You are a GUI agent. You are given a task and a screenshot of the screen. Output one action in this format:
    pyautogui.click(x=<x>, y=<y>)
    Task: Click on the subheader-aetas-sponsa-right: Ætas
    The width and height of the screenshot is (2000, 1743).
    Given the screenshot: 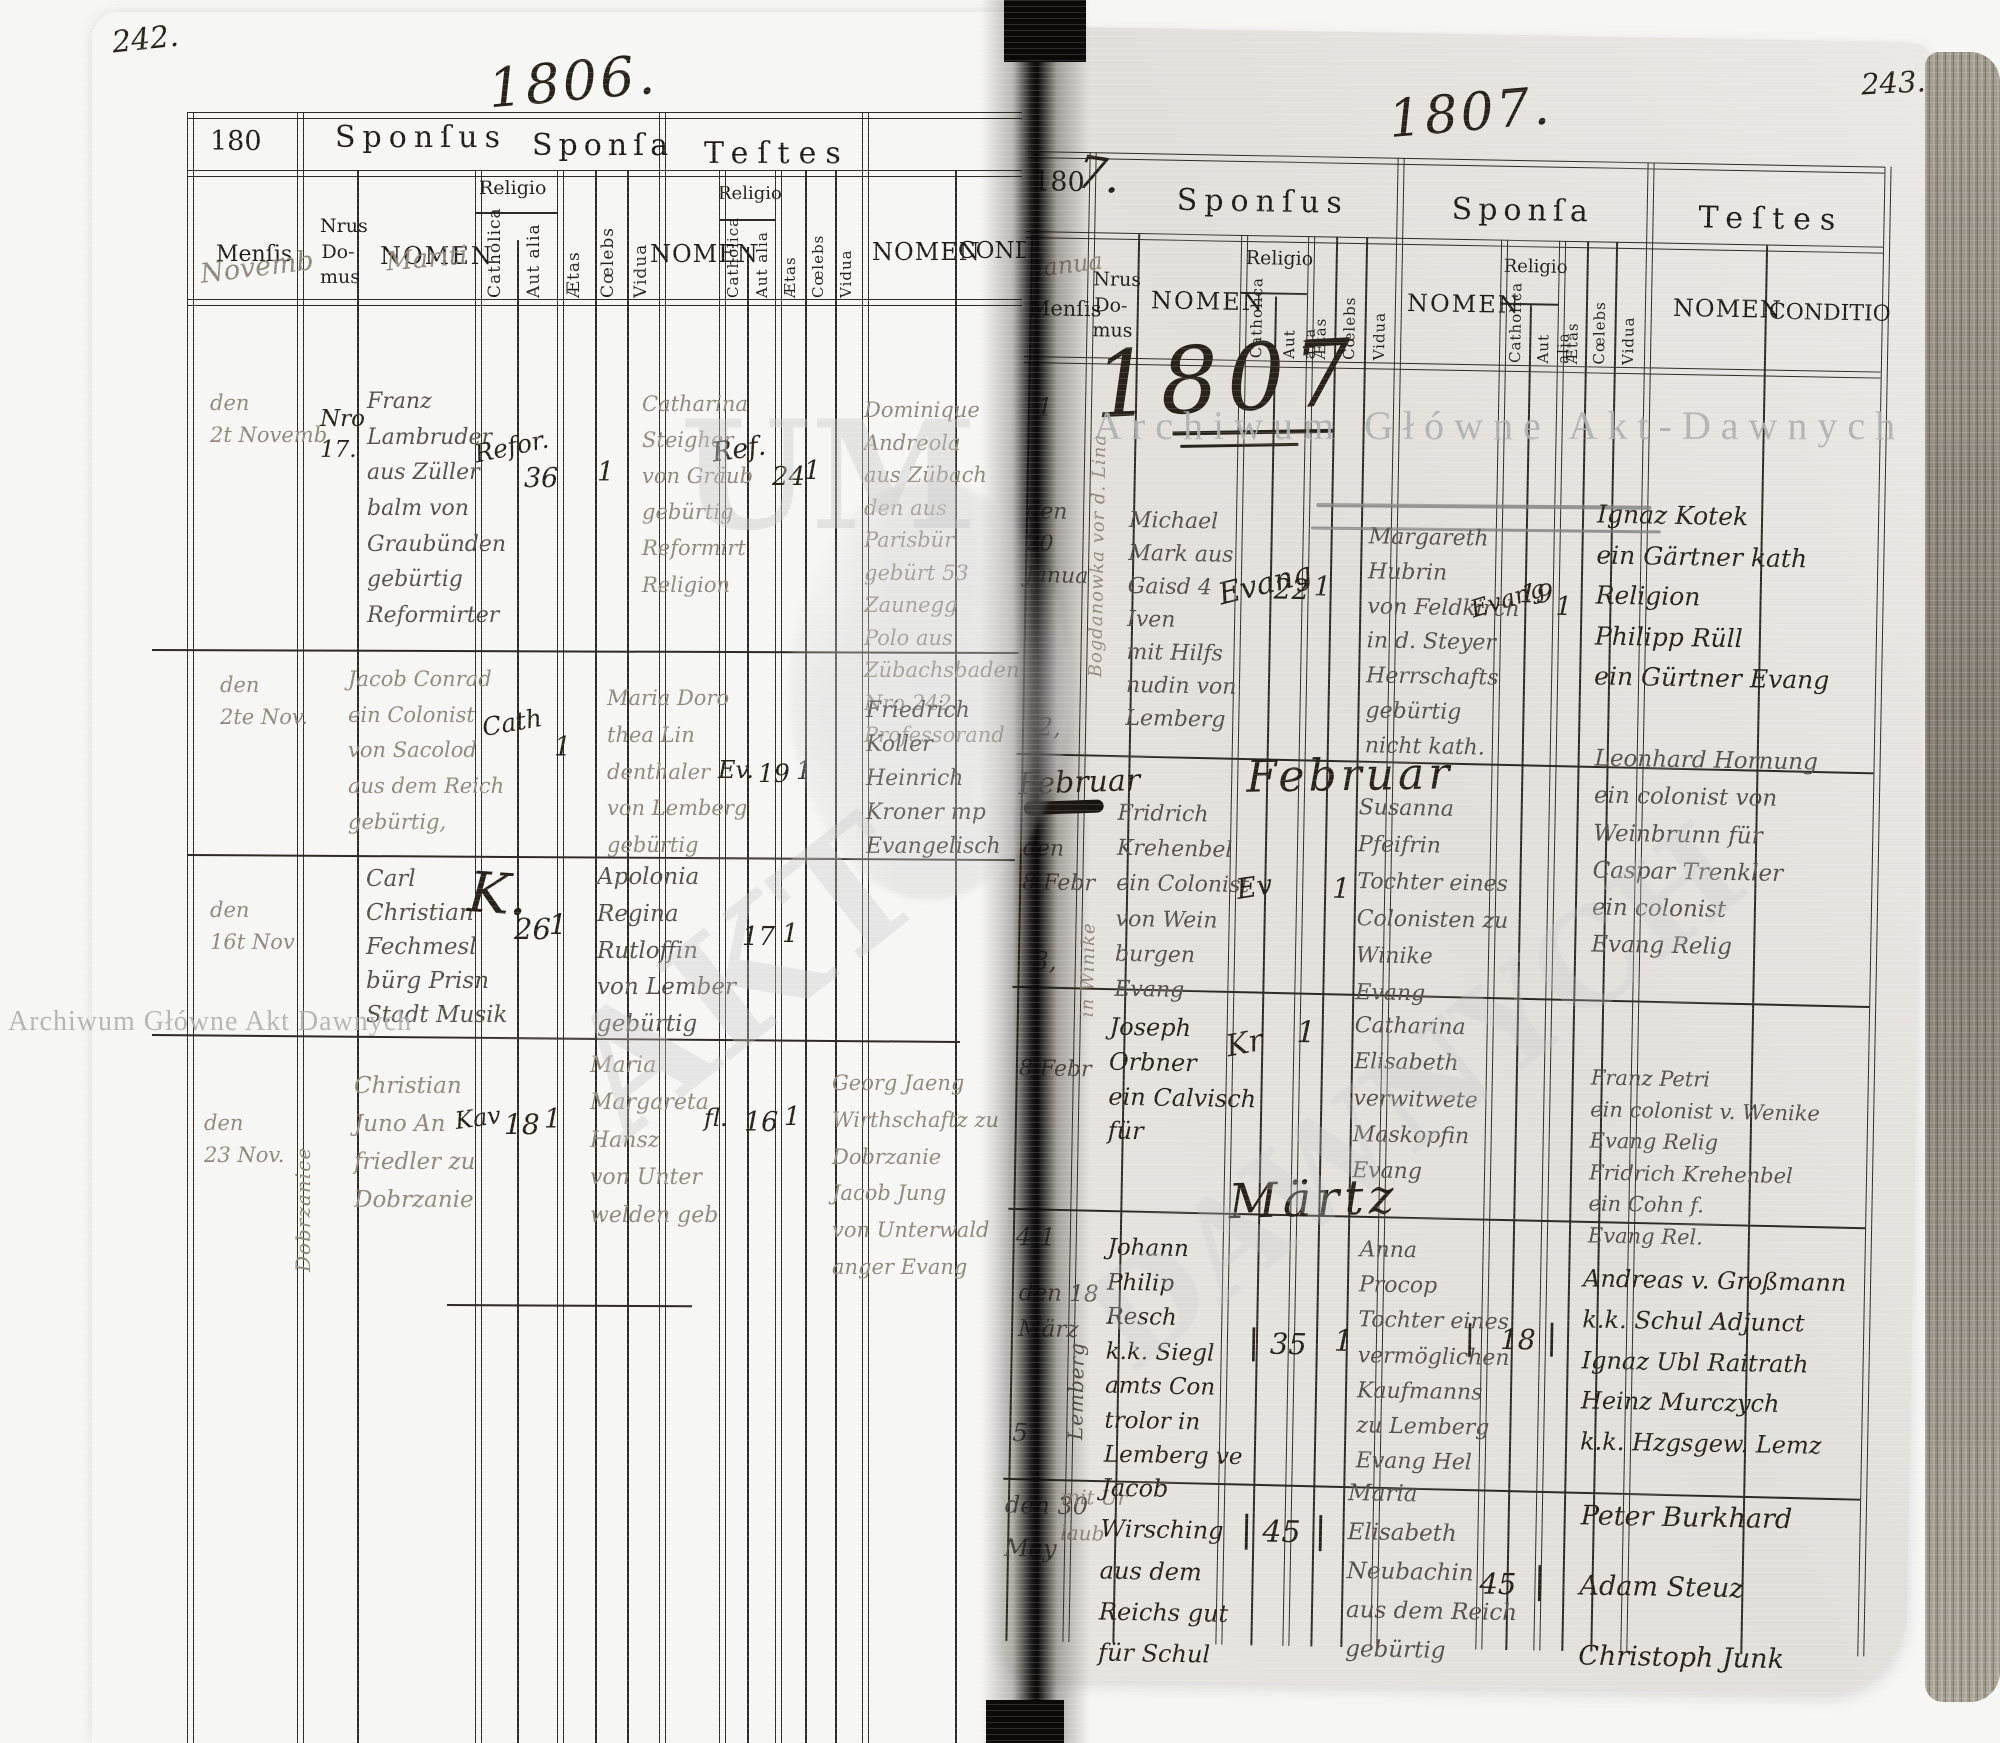 What is the action you would take?
    pyautogui.click(x=1572, y=343)
    